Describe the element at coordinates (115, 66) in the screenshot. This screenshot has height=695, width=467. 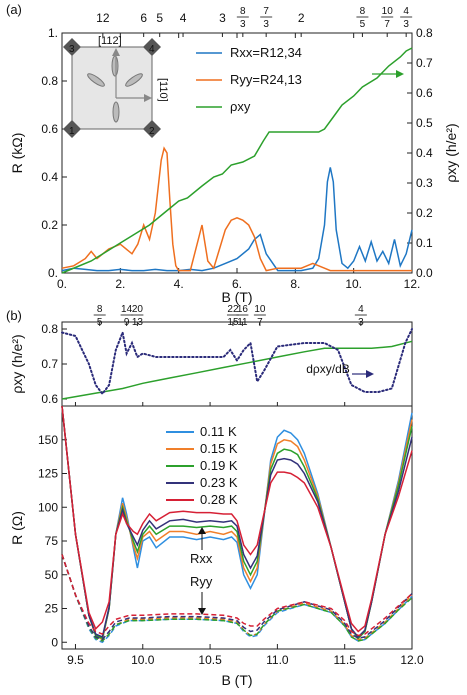
I see `inset-ellipse-top` at that location.